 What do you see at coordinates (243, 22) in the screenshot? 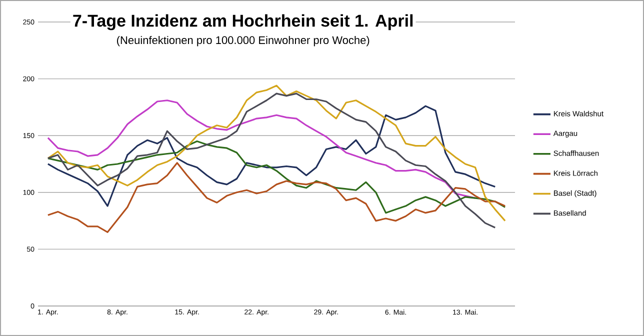
I see `chart-title: 7-Tage Inzidenz am Hochrhein seit 1. April` at bounding box center [243, 22].